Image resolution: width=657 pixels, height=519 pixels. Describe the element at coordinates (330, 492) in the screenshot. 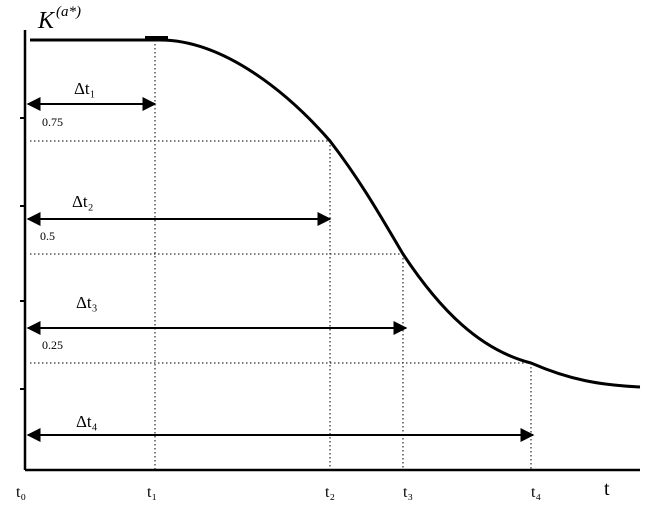

I see `time-label-t2: t₂` at that location.